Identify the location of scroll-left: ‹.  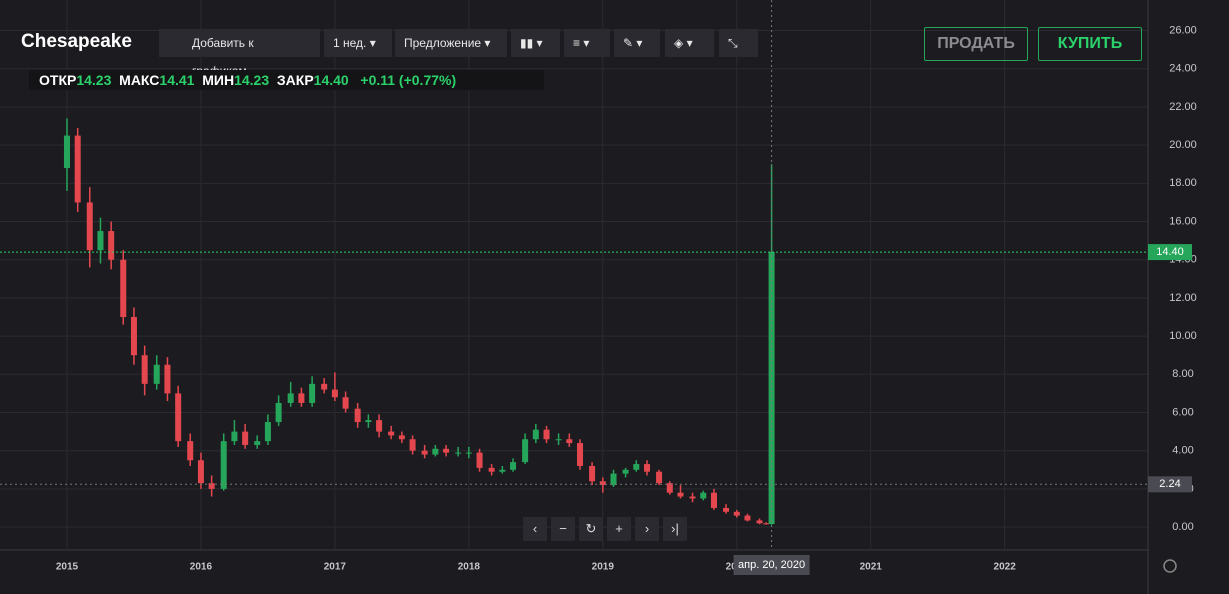
(535, 529).